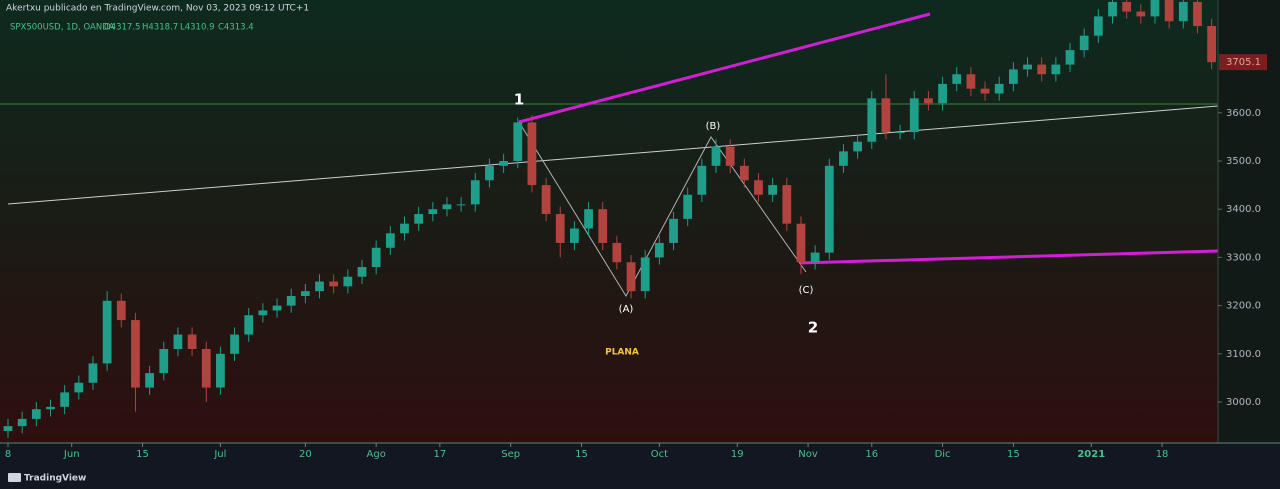 This screenshot has width=1280, height=489. Describe the element at coordinates (813, 328) in the screenshot. I see `wave-label: 2` at that location.